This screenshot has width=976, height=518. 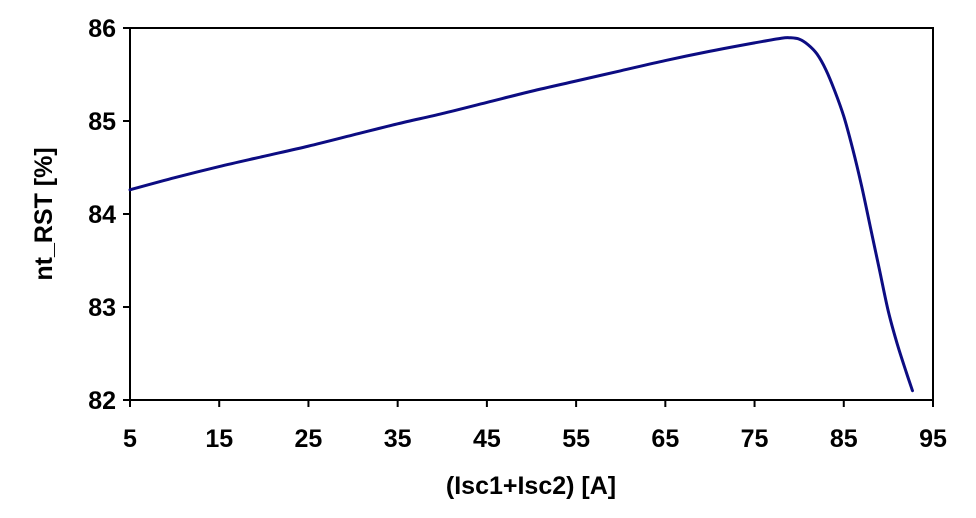 I want to click on y-axis-ticks: 82 83 84 85 86, so click(x=109, y=215).